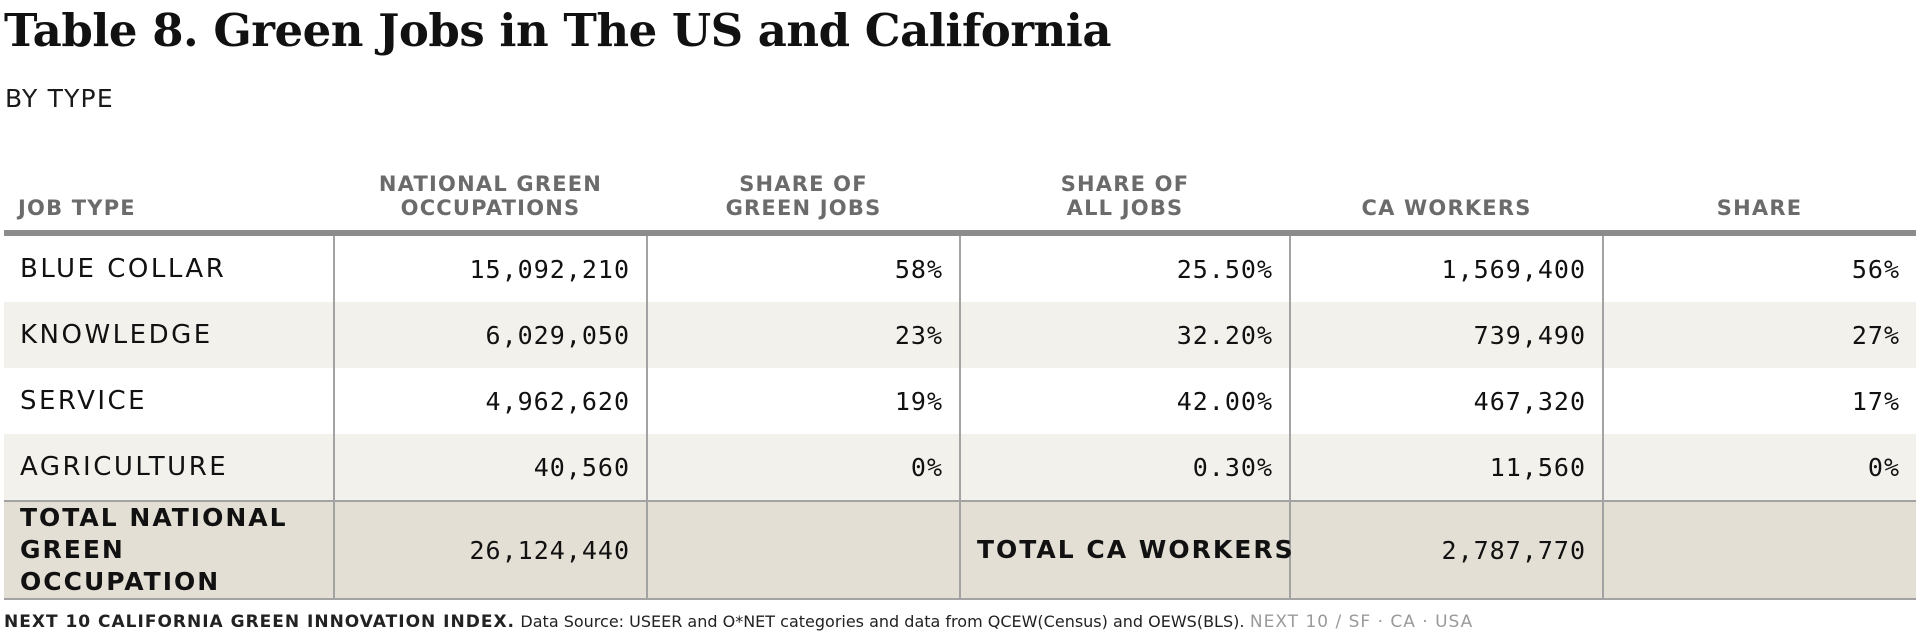 This screenshot has height=637, width=1920. What do you see at coordinates (1361, 622) in the screenshot?
I see `footer-brand: NEXT 10 / SF · CA · USA` at bounding box center [1361, 622].